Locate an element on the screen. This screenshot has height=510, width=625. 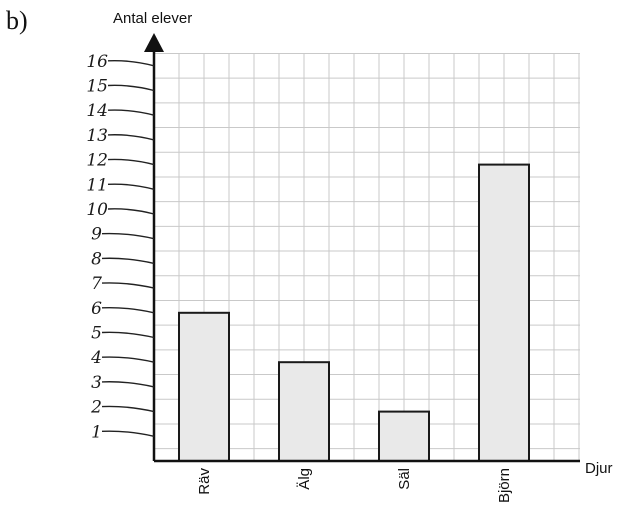
y-tick-label: 7 is located at coordinates (96, 284).